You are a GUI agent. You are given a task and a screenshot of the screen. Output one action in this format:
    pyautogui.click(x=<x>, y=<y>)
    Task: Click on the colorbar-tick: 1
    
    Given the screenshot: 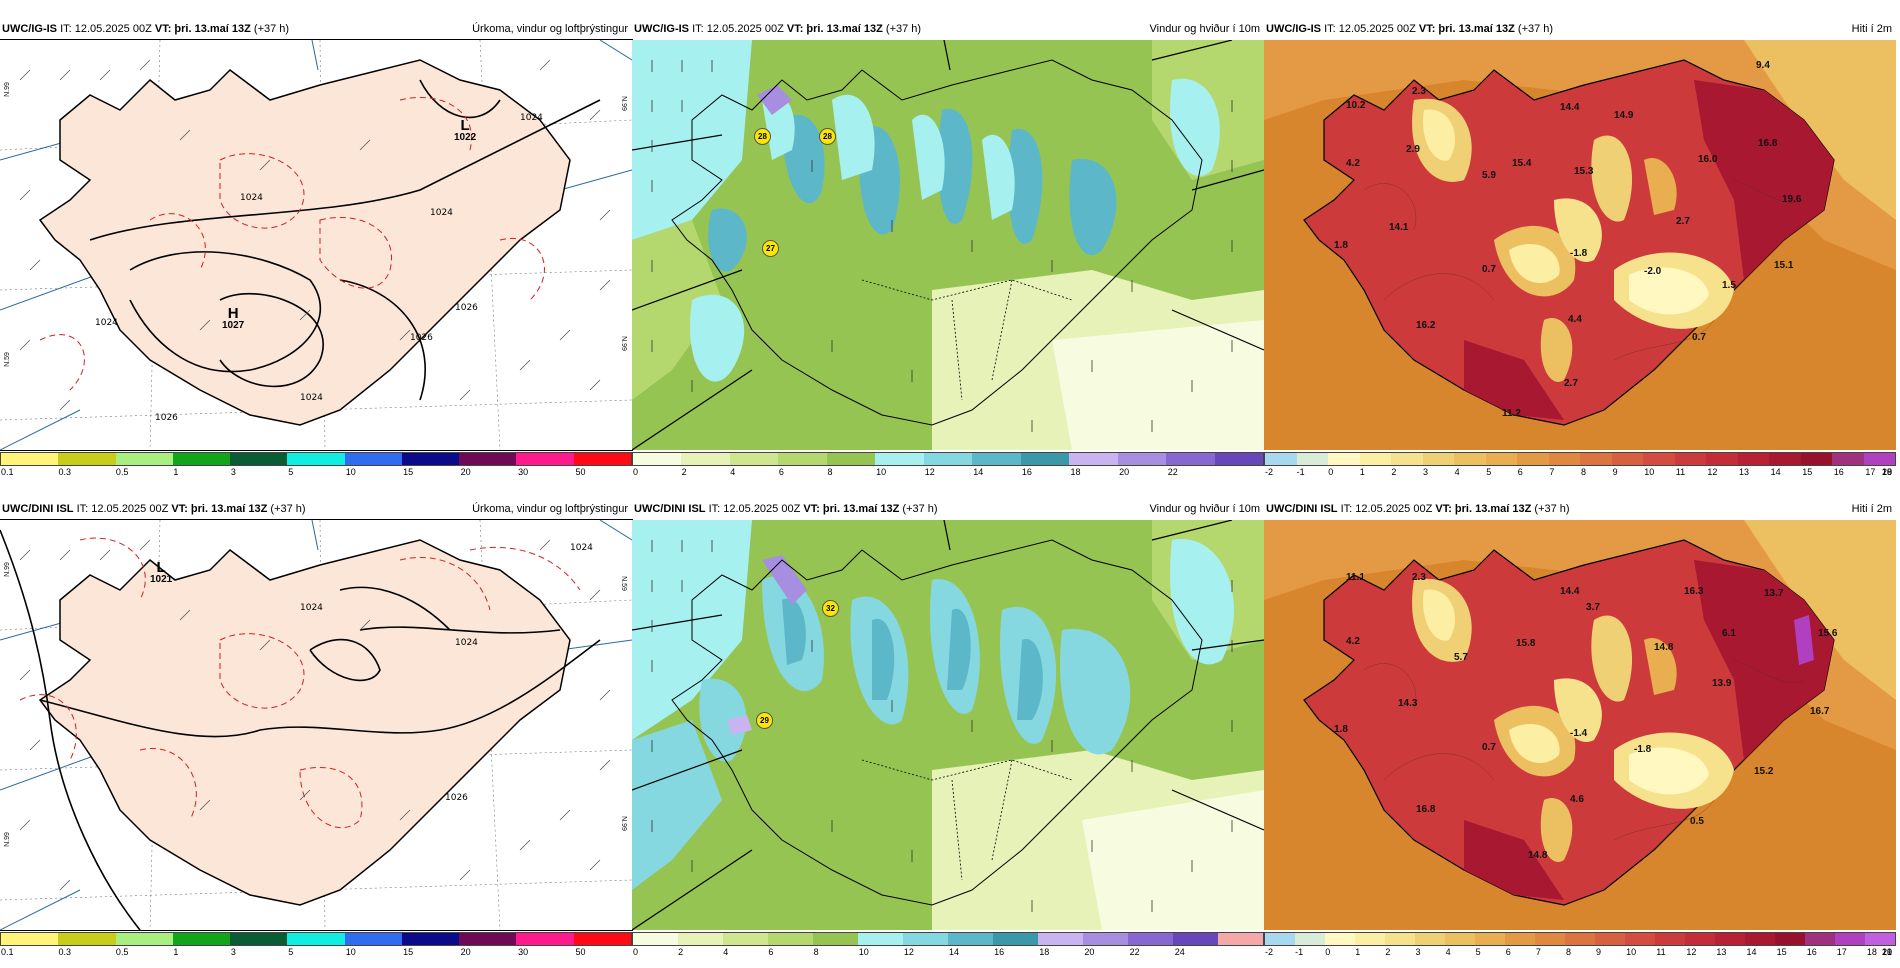 What is the action you would take?
    pyautogui.click(x=176, y=952)
    